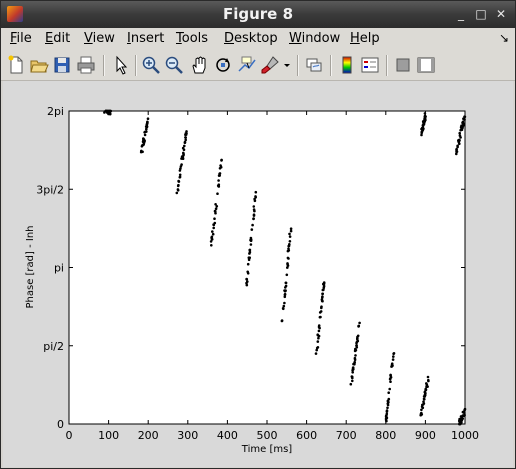 Image resolution: width=516 pixels, height=469 pixels. I want to click on maximize-button: □, so click(481, 14).